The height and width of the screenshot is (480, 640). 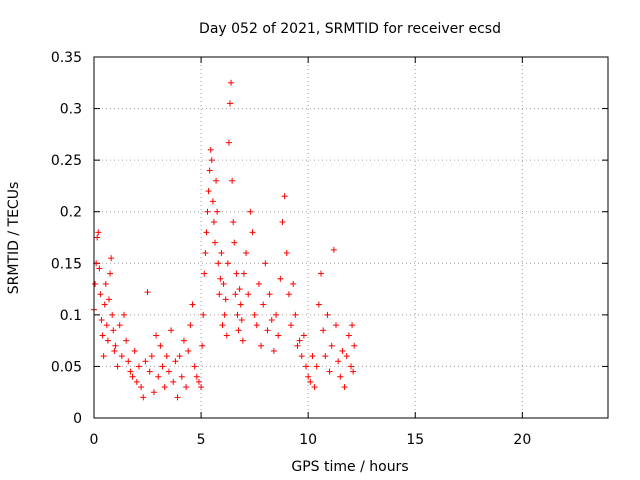 I want to click on x-tick-label: 5, so click(x=201, y=440).